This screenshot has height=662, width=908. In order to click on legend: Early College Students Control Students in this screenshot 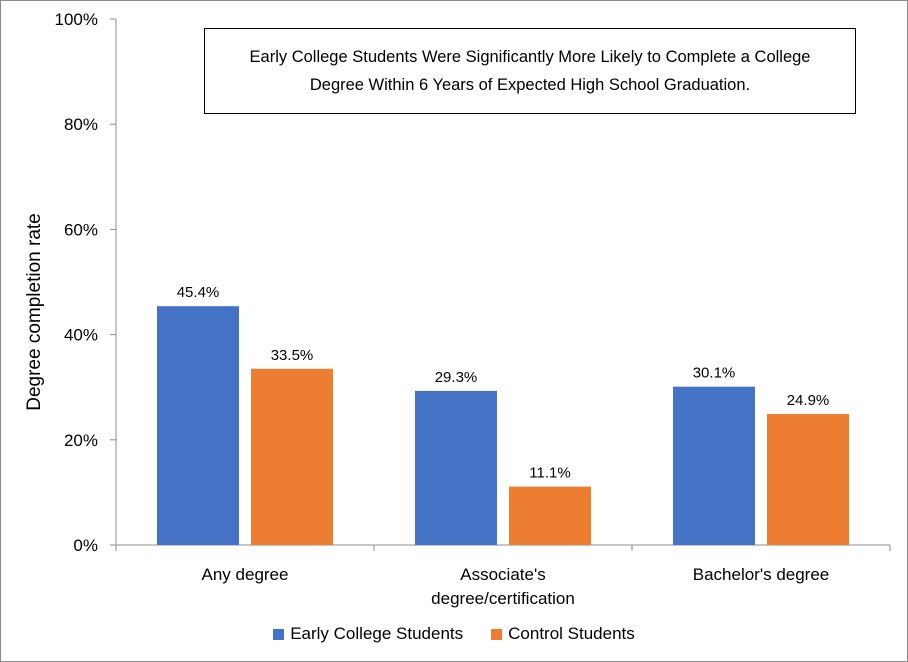, I will do `click(454, 634)`.